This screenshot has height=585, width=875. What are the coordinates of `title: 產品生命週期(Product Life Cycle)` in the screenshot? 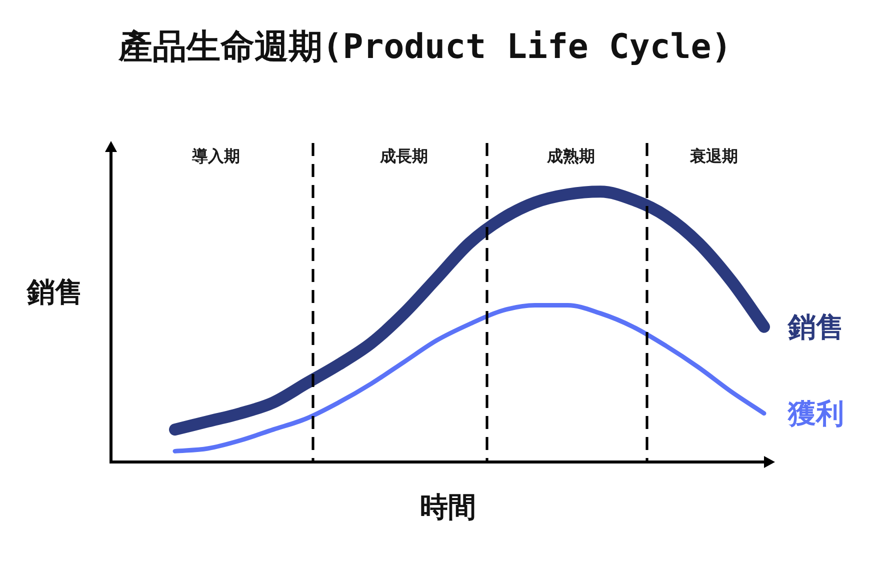 It's located at (425, 47).